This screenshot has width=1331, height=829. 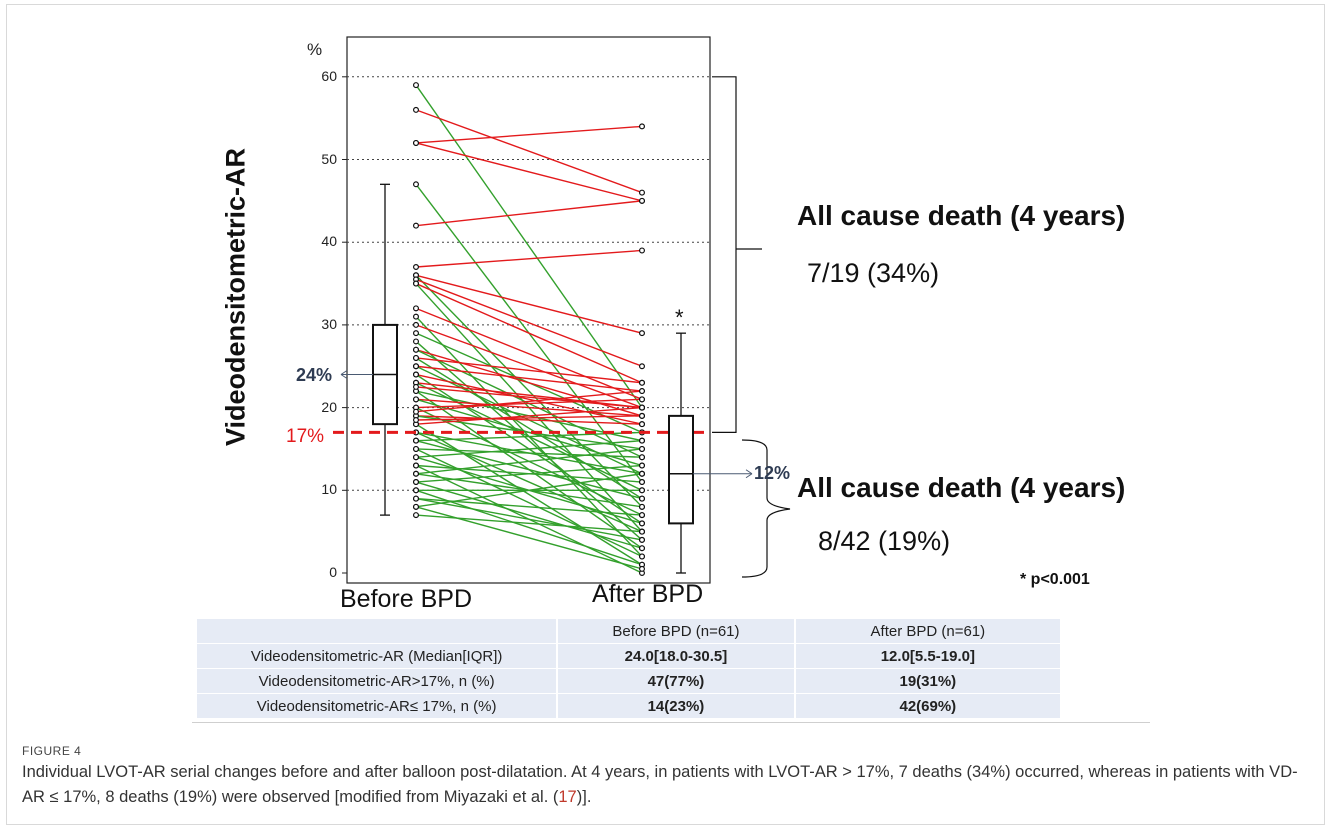 What do you see at coordinates (329, 406) in the screenshot?
I see `y-tick-label: 20` at bounding box center [329, 406].